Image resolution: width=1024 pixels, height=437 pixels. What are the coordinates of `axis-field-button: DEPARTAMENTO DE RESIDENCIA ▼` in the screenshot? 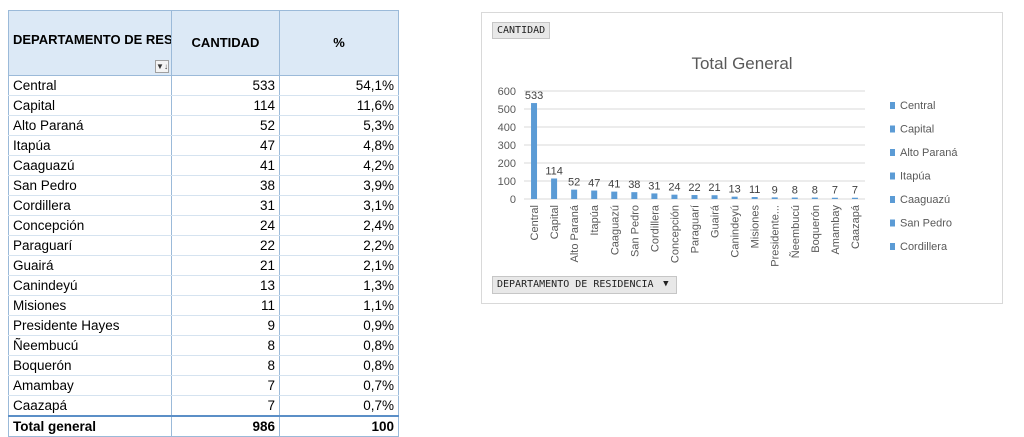 It's located at (584, 285).